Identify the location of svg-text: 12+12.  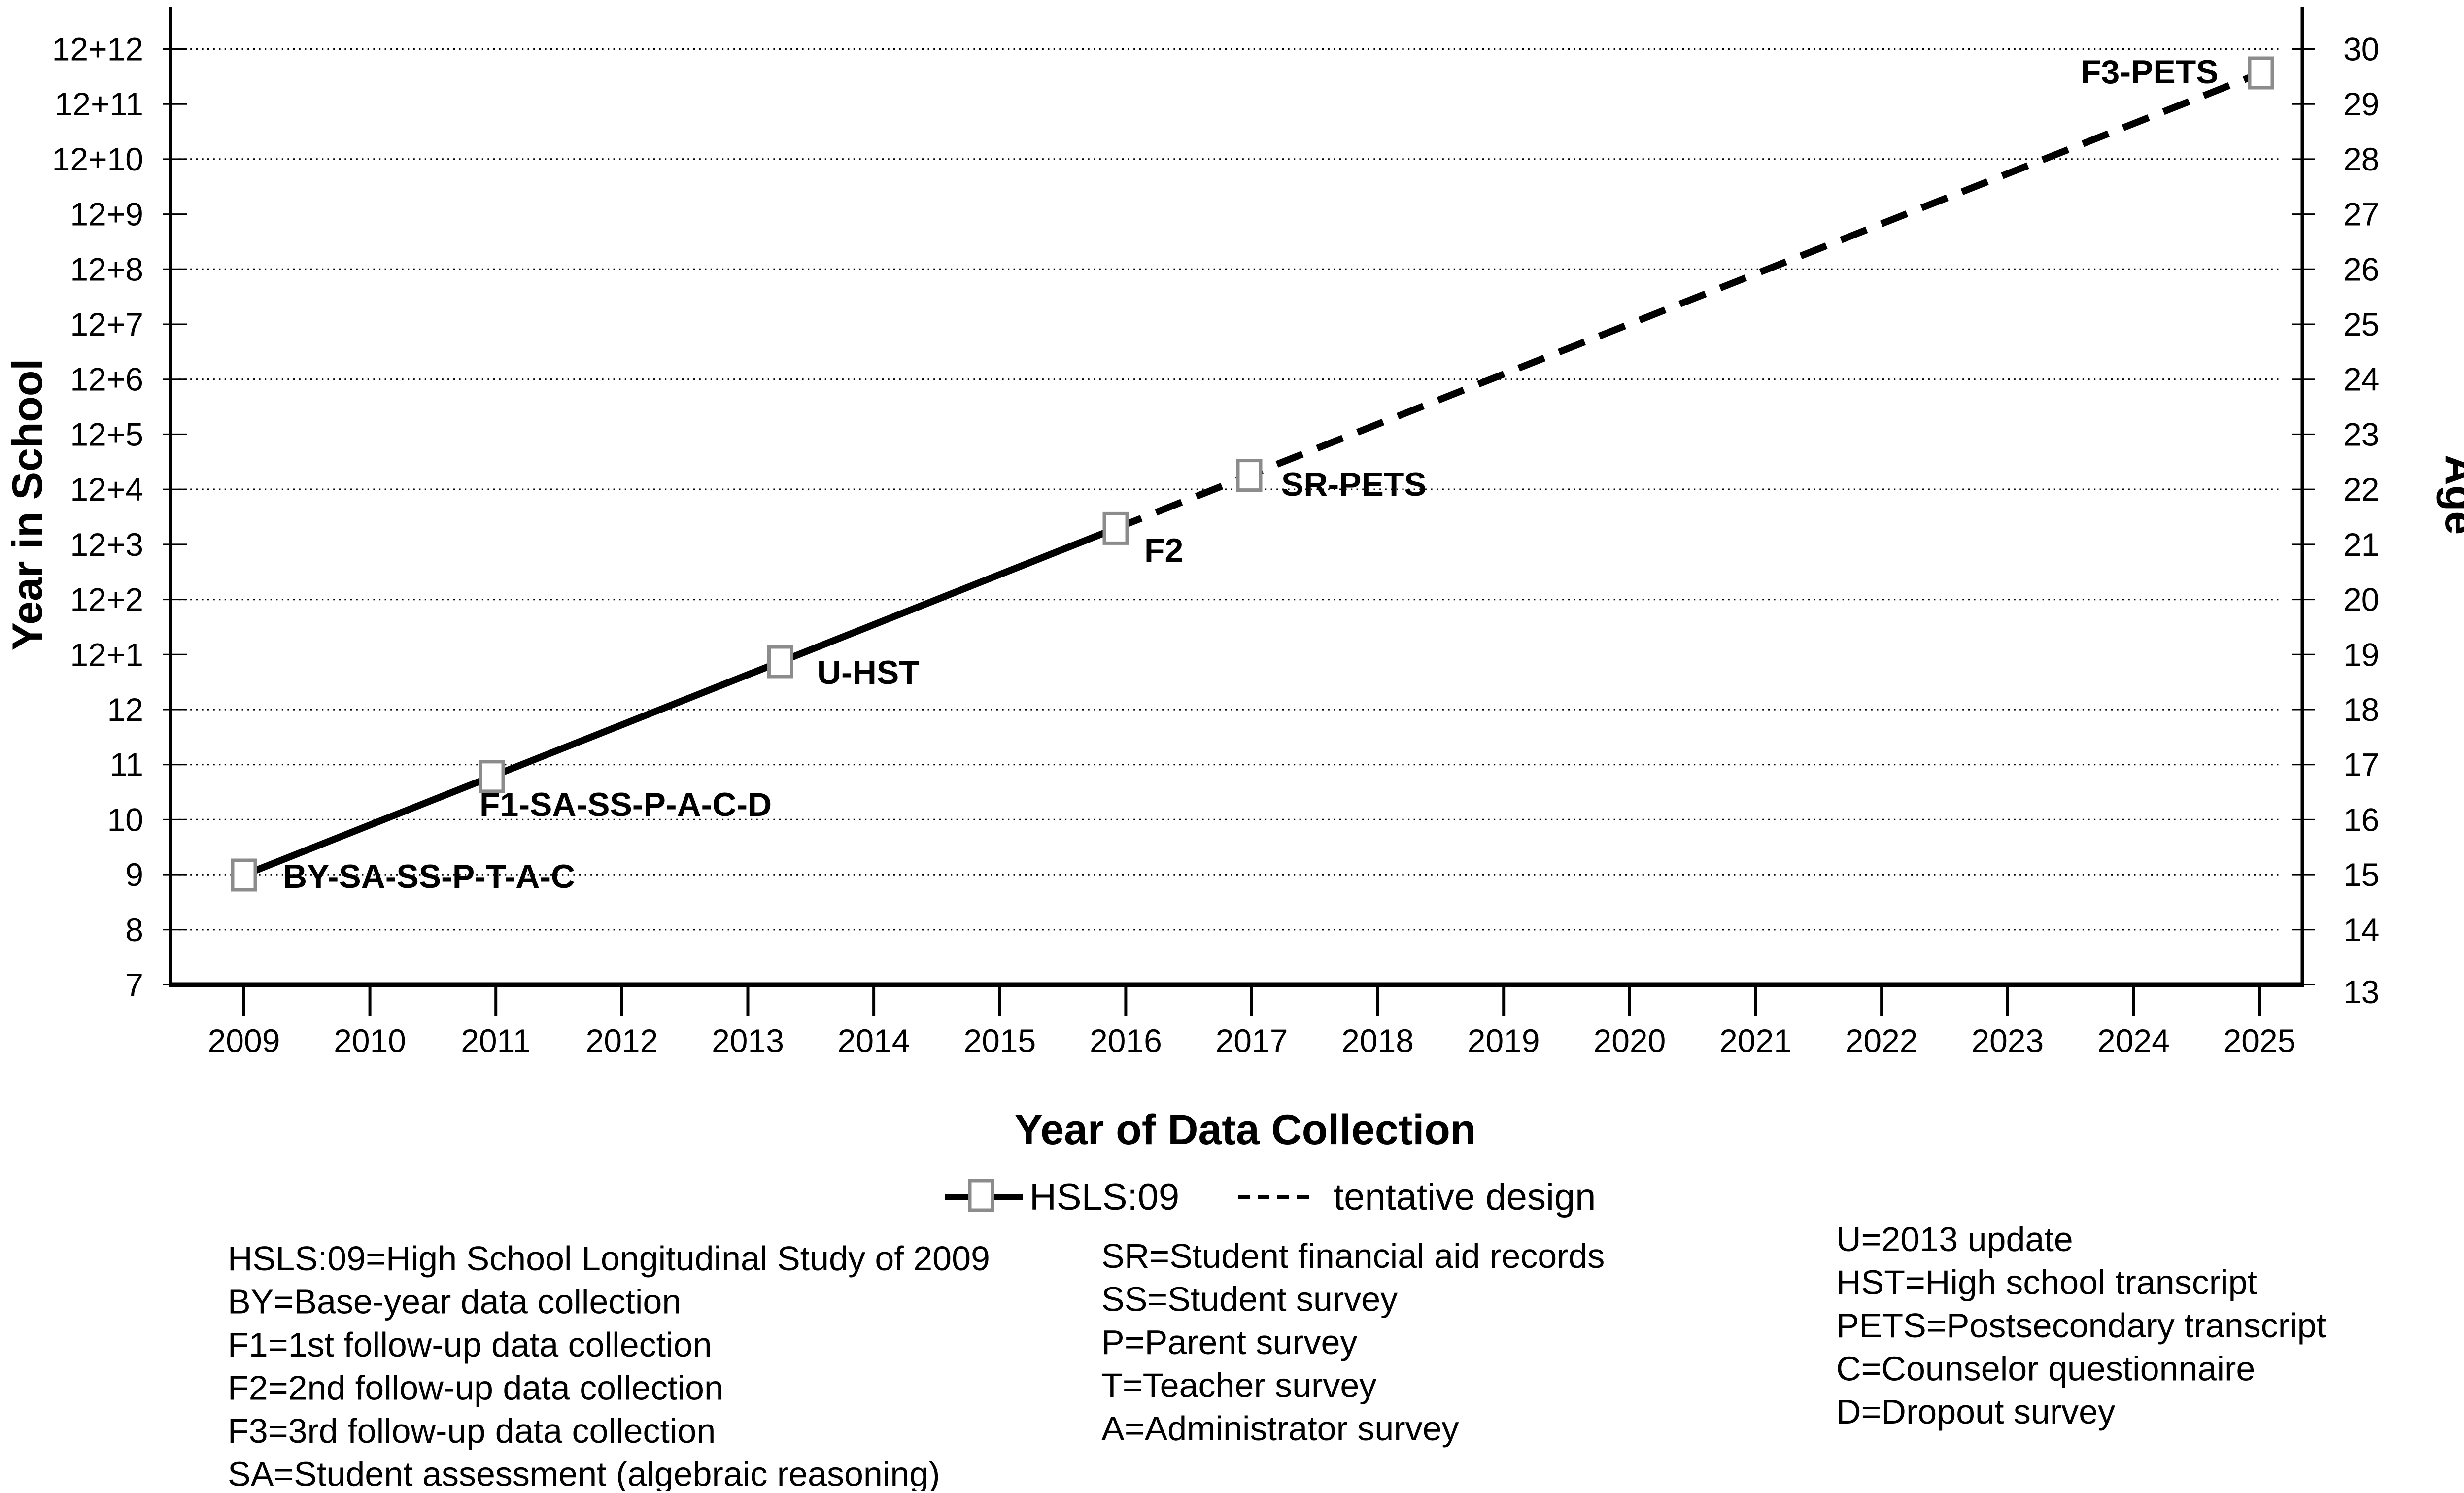
(97, 49).